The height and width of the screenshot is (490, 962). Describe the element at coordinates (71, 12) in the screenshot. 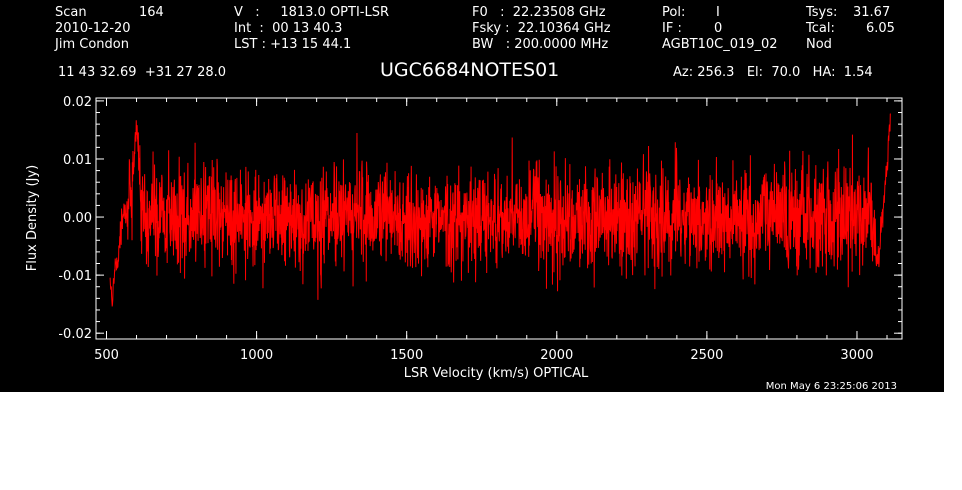

I see `scan-label: Scan` at that location.